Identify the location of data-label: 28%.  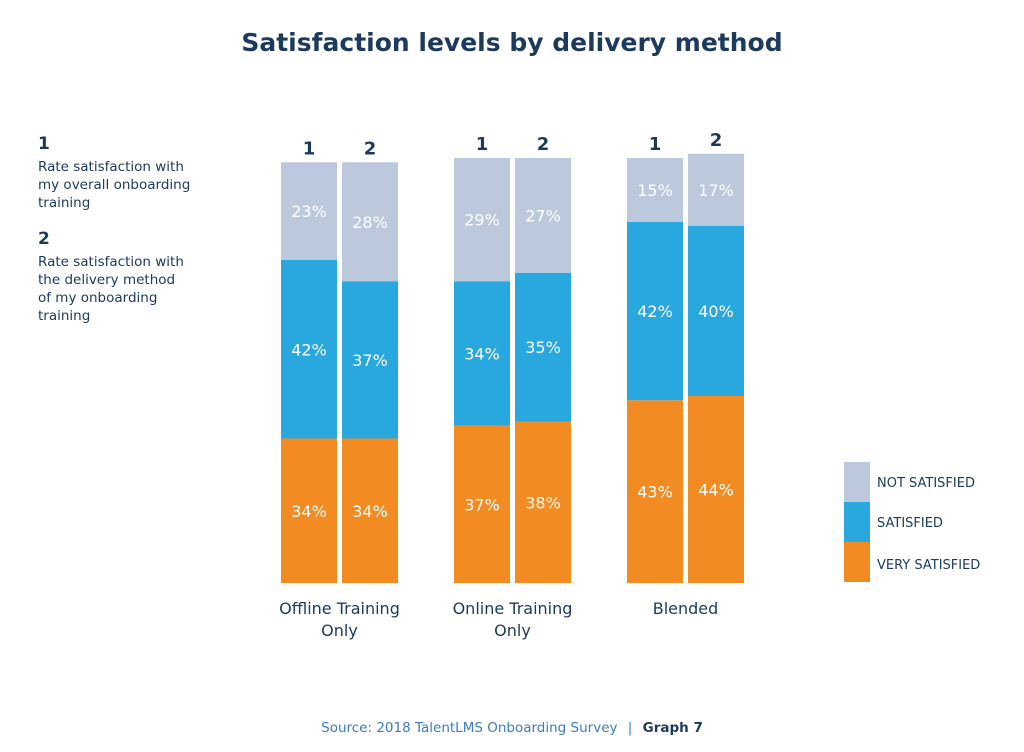
(370, 222).